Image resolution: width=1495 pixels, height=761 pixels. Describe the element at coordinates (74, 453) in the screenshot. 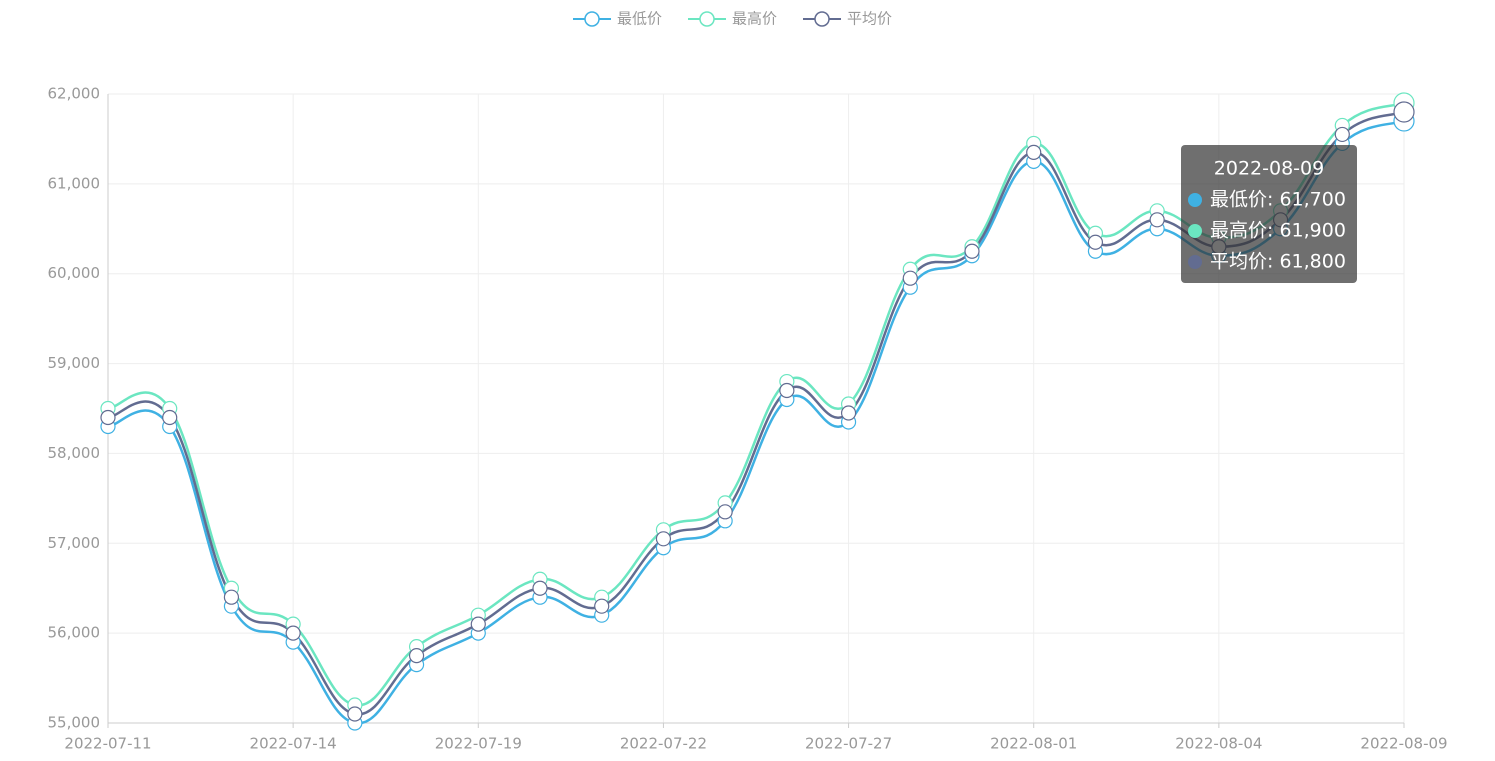

I see `y-tick-label: 58,000` at that location.